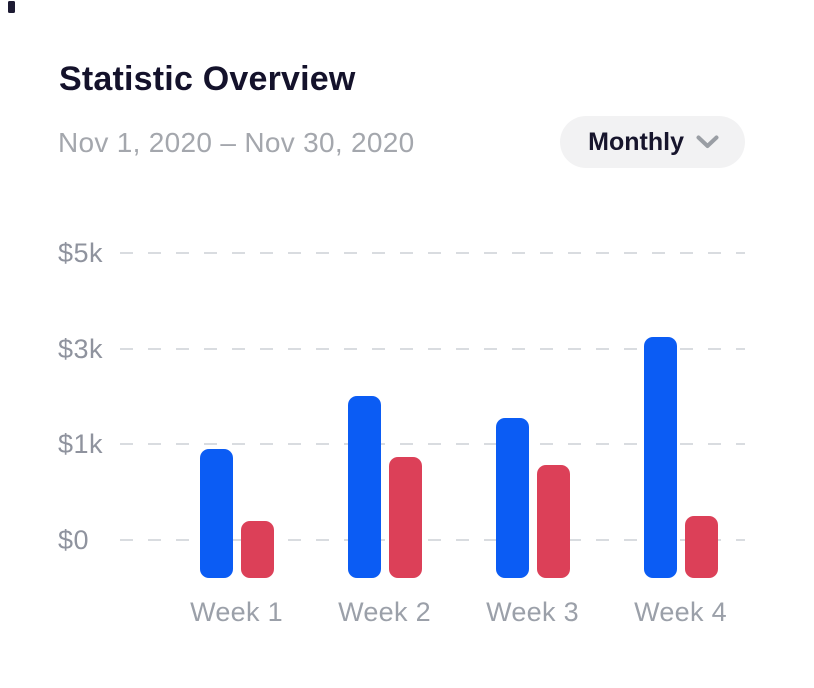 The height and width of the screenshot is (688, 814). What do you see at coordinates (636, 141) in the screenshot?
I see `period-selector-label: Monthly` at bounding box center [636, 141].